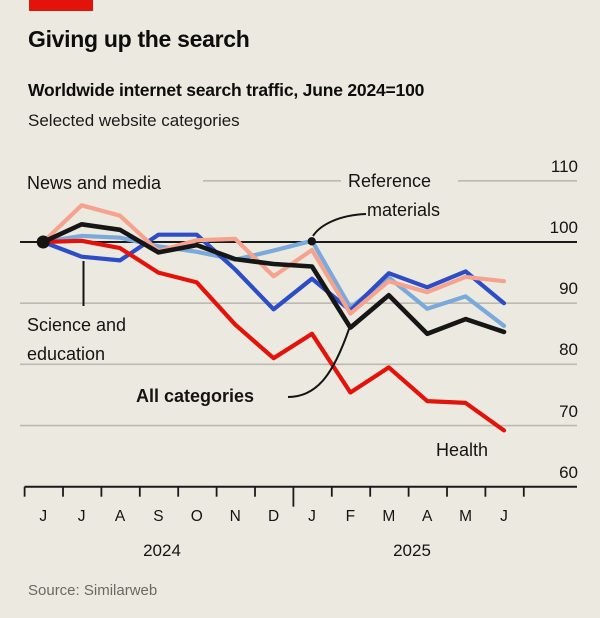 This screenshot has height=618, width=600. I want to click on series-label-text: News and media, so click(94, 183).